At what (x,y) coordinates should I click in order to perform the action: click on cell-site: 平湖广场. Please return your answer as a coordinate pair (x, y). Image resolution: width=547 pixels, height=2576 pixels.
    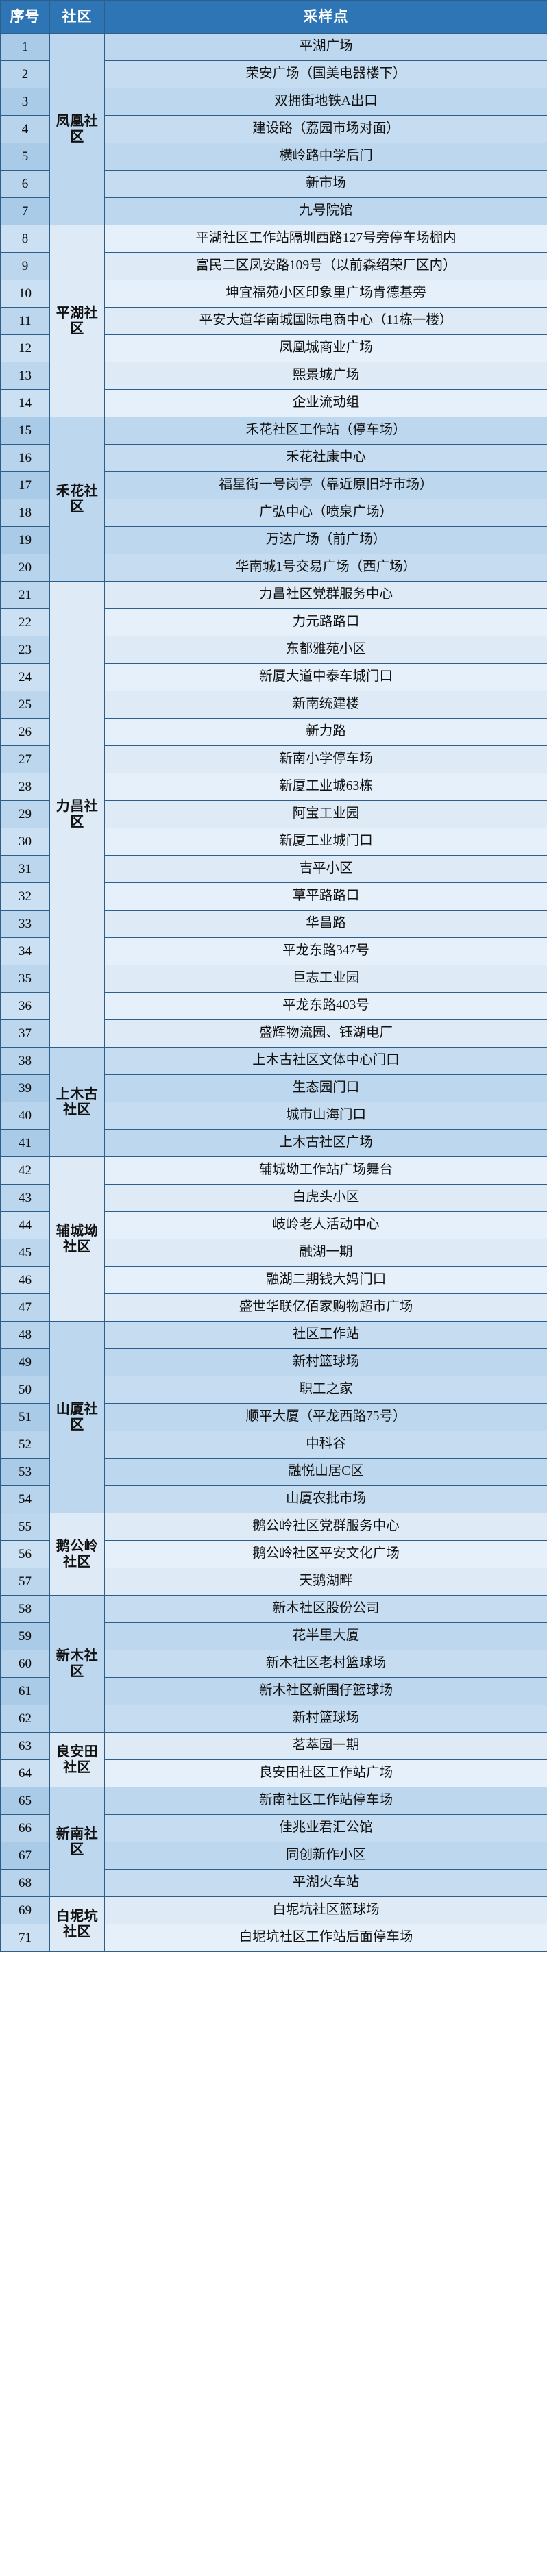
    Looking at the image, I should click on (325, 47).